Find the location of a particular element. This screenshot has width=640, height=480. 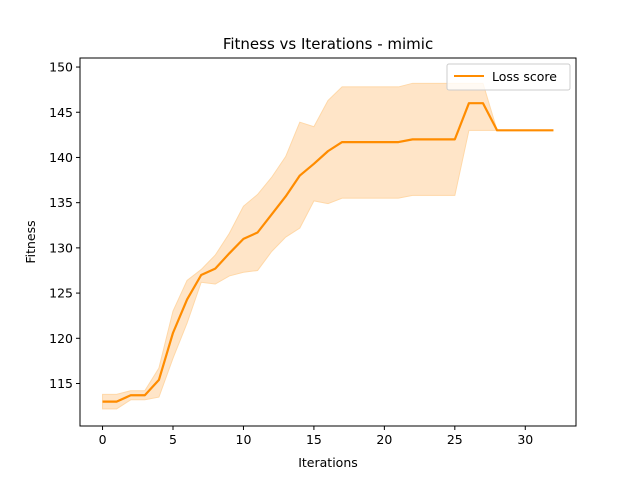

y-axis-title: Fitness is located at coordinates (30, 241).